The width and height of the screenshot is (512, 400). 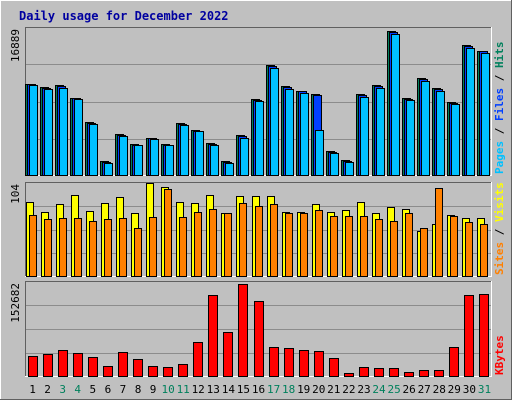 I want to click on y-max-label: 104, so click(x=15, y=194).